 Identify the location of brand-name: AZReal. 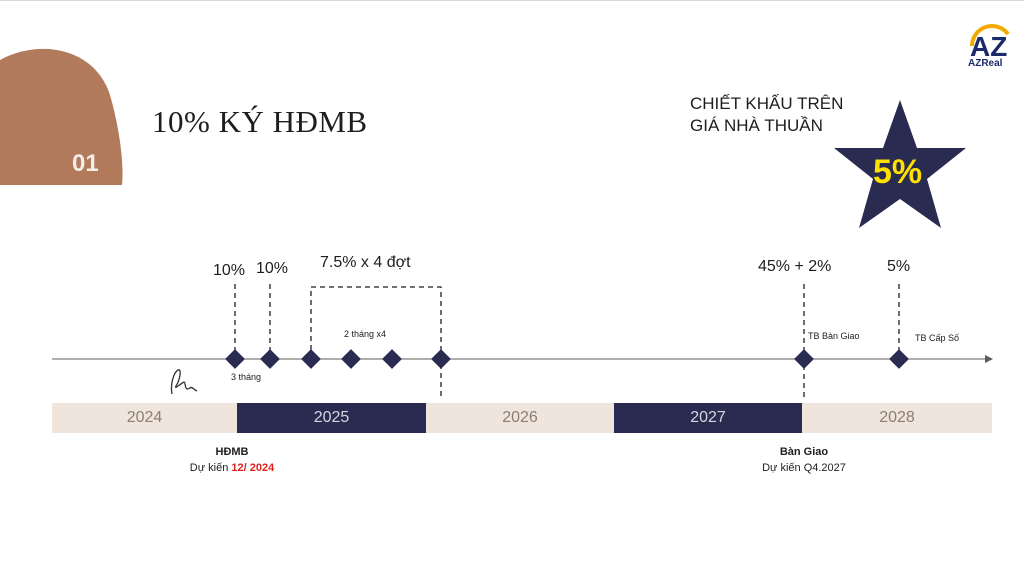
(985, 63).